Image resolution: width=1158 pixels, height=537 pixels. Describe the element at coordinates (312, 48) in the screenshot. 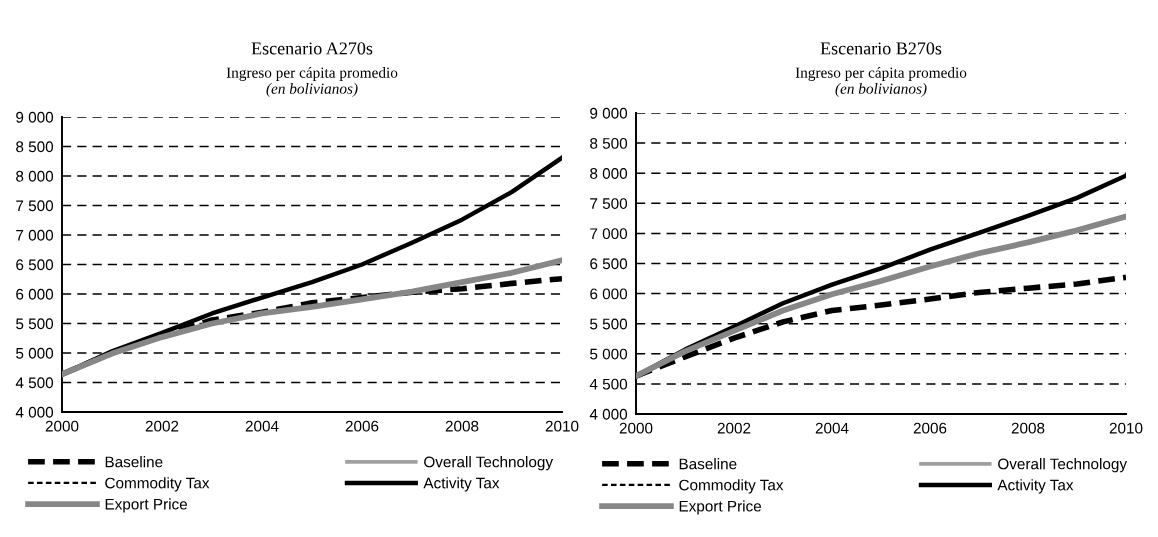

I see `chart-title: Escenario A270s` at that location.